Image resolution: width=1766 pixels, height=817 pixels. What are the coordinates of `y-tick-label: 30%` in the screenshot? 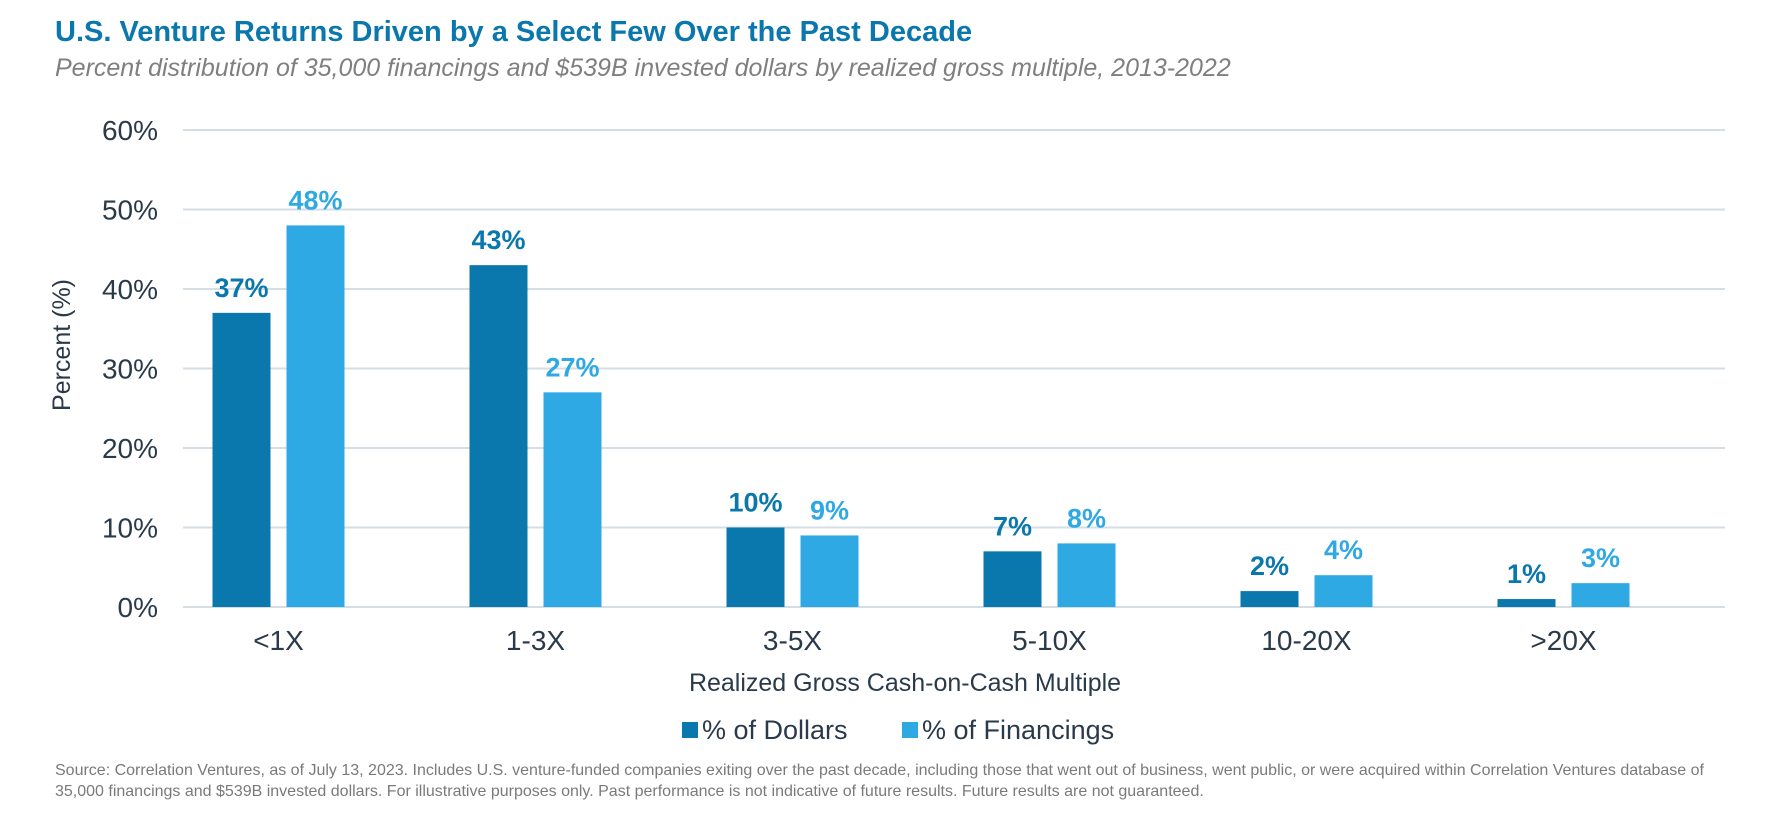 It's located at (130, 369).